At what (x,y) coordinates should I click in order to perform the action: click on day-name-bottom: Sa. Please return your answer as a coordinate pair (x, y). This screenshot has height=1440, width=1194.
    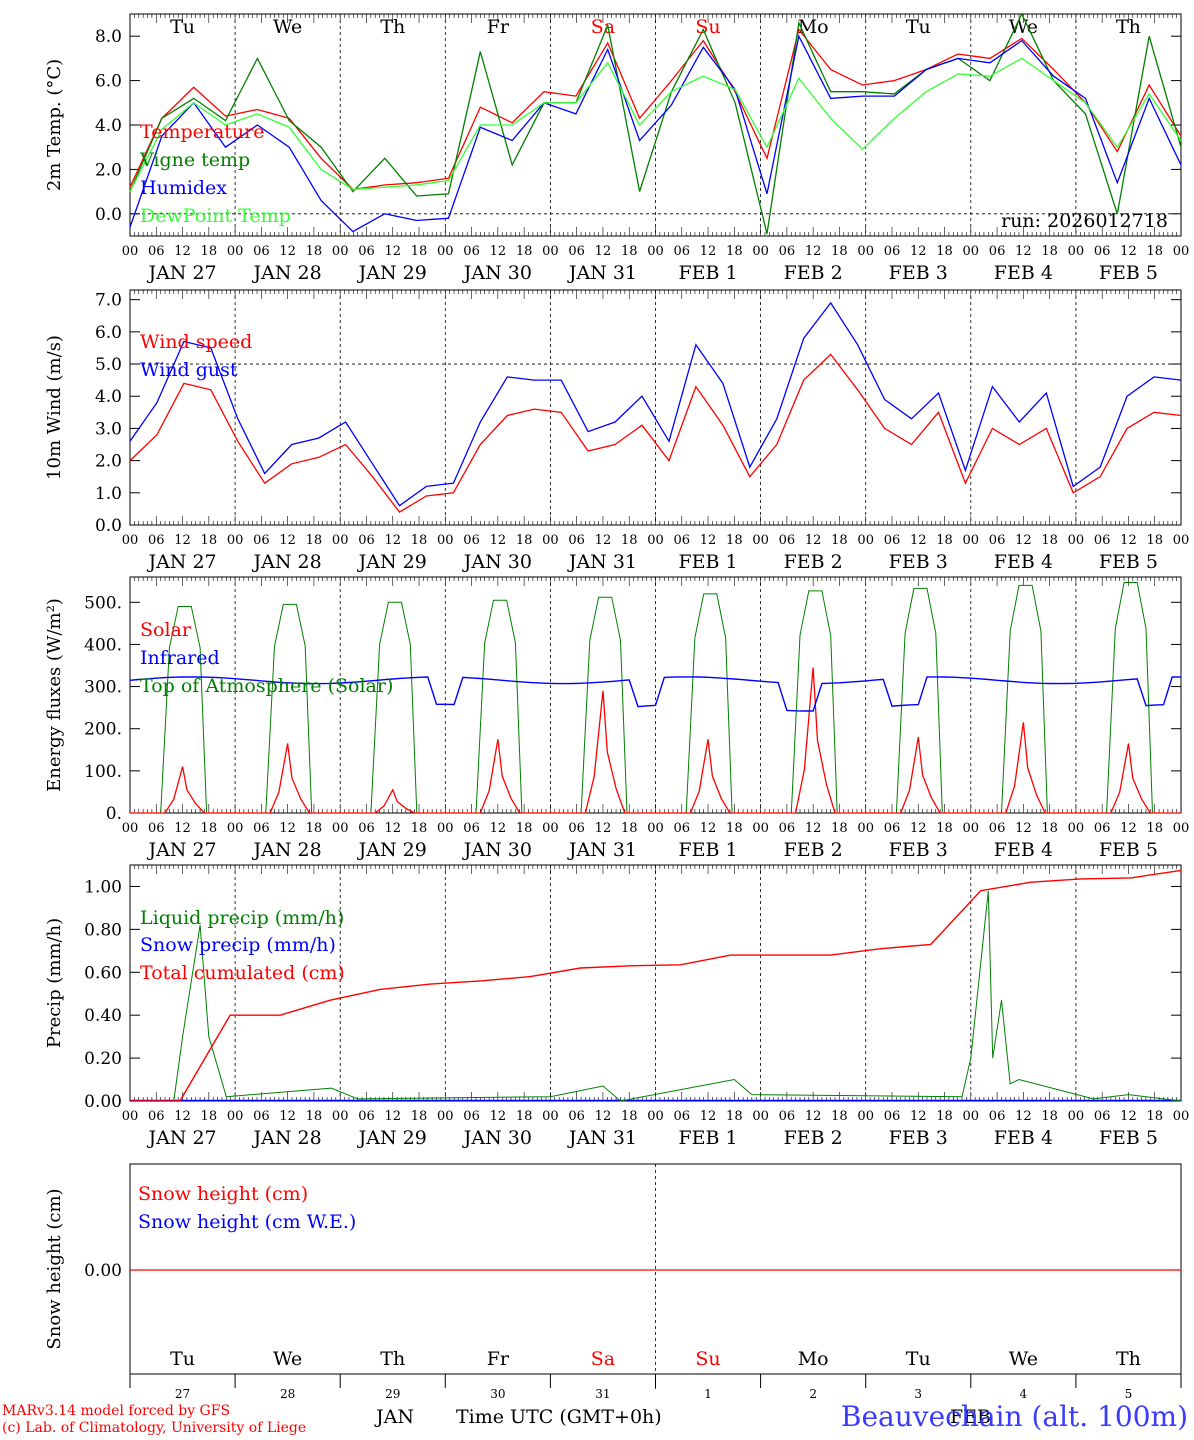
    Looking at the image, I should click on (603, 1359).